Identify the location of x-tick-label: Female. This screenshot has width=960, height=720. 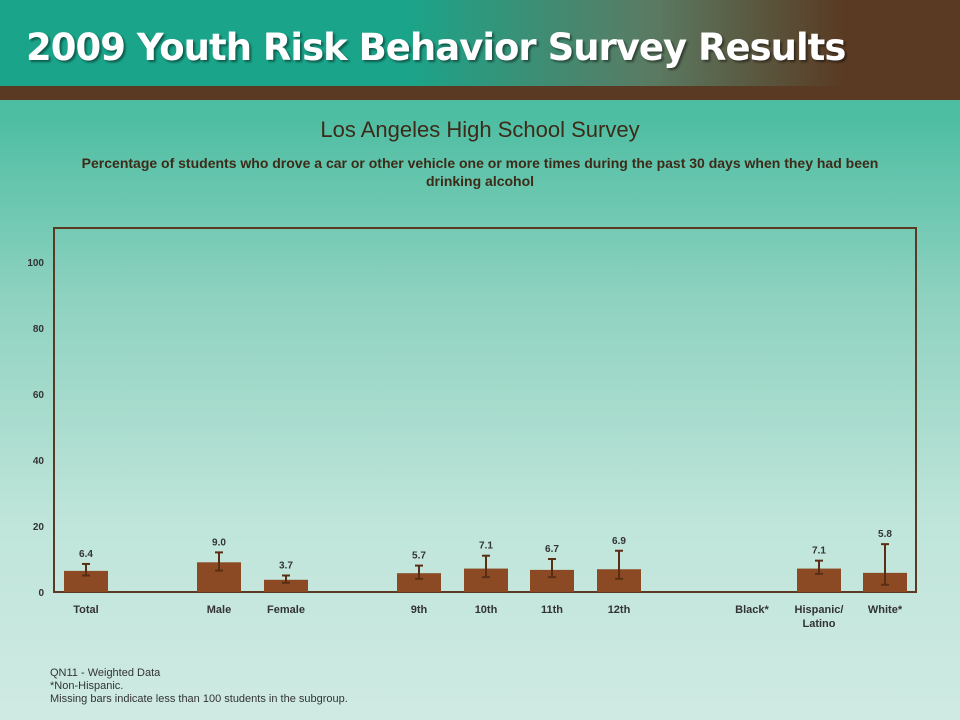
(286, 610).